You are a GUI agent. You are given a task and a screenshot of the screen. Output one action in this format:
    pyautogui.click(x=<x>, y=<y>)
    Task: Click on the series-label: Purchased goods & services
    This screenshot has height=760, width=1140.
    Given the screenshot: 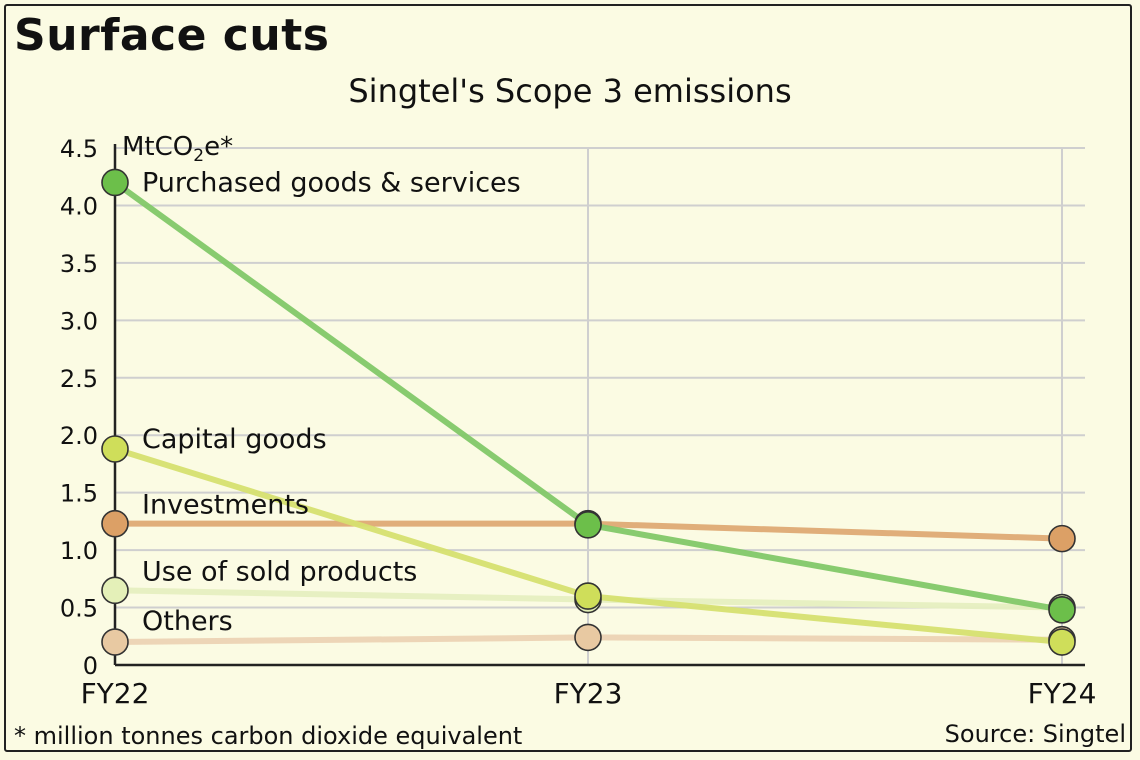 What is the action you would take?
    pyautogui.click(x=331, y=182)
    